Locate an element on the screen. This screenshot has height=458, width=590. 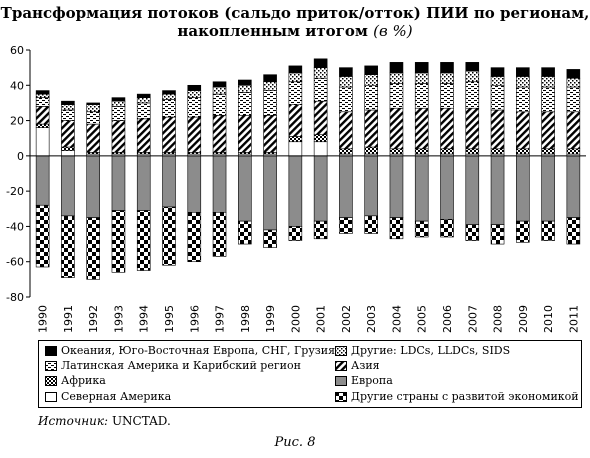
x-tick-label: 1996 is located at coordinates (194, 319).